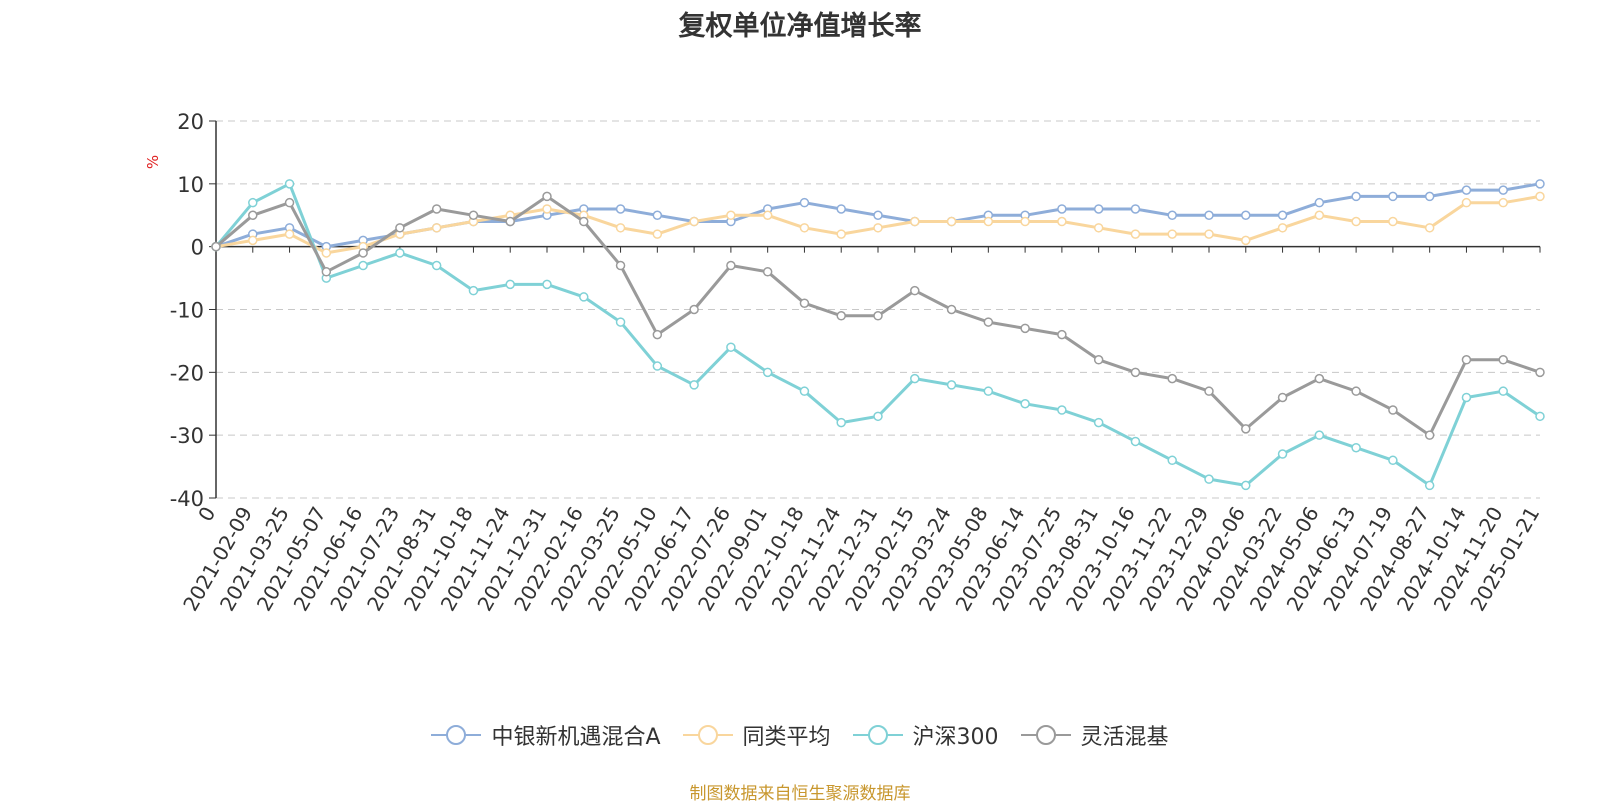 The width and height of the screenshot is (1600, 804). What do you see at coordinates (546, 735) in the screenshot?
I see `legend-item: 中银新机遇混合A` at bounding box center [546, 735].